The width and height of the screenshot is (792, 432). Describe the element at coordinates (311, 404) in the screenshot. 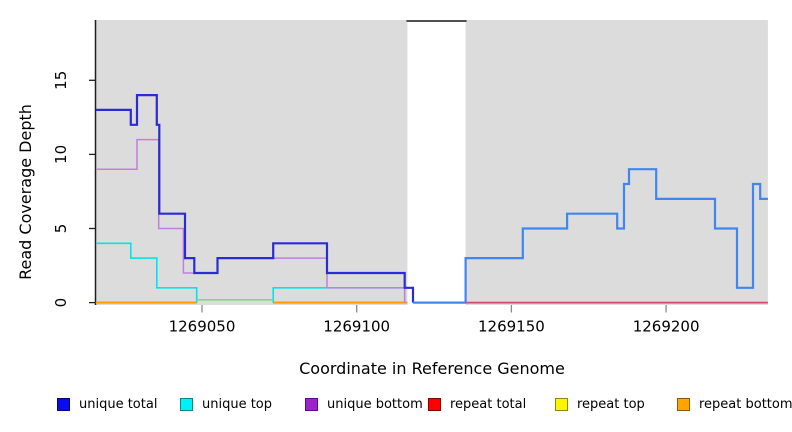

I see `legend-swatch-unique-bottom` at that location.